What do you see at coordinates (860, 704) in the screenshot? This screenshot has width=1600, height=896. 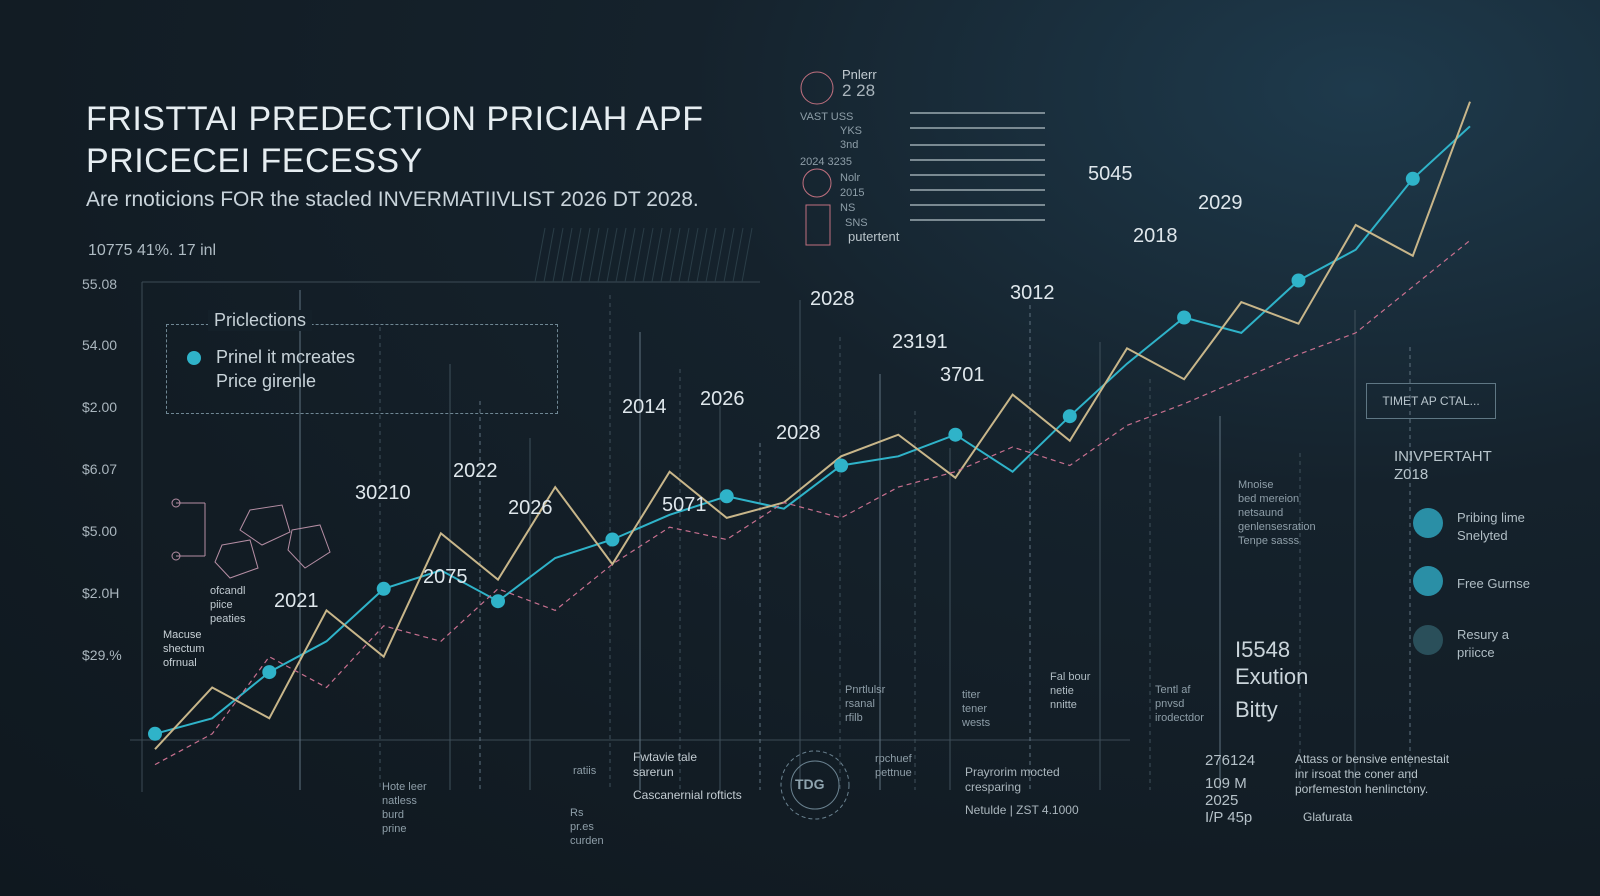 I see `annotation-line: rsanal` at bounding box center [860, 704].